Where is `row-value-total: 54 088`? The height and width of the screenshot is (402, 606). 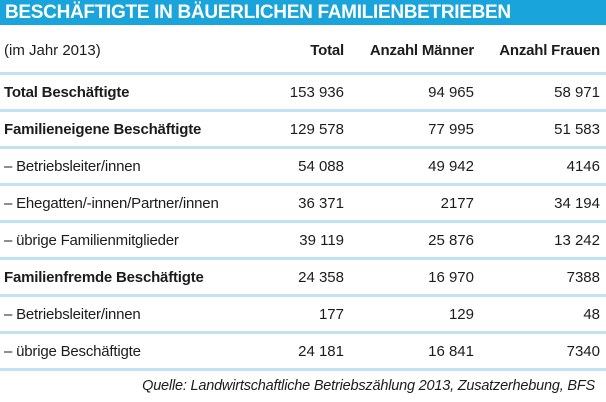
row-value-total: 54 088 is located at coordinates (321, 166).